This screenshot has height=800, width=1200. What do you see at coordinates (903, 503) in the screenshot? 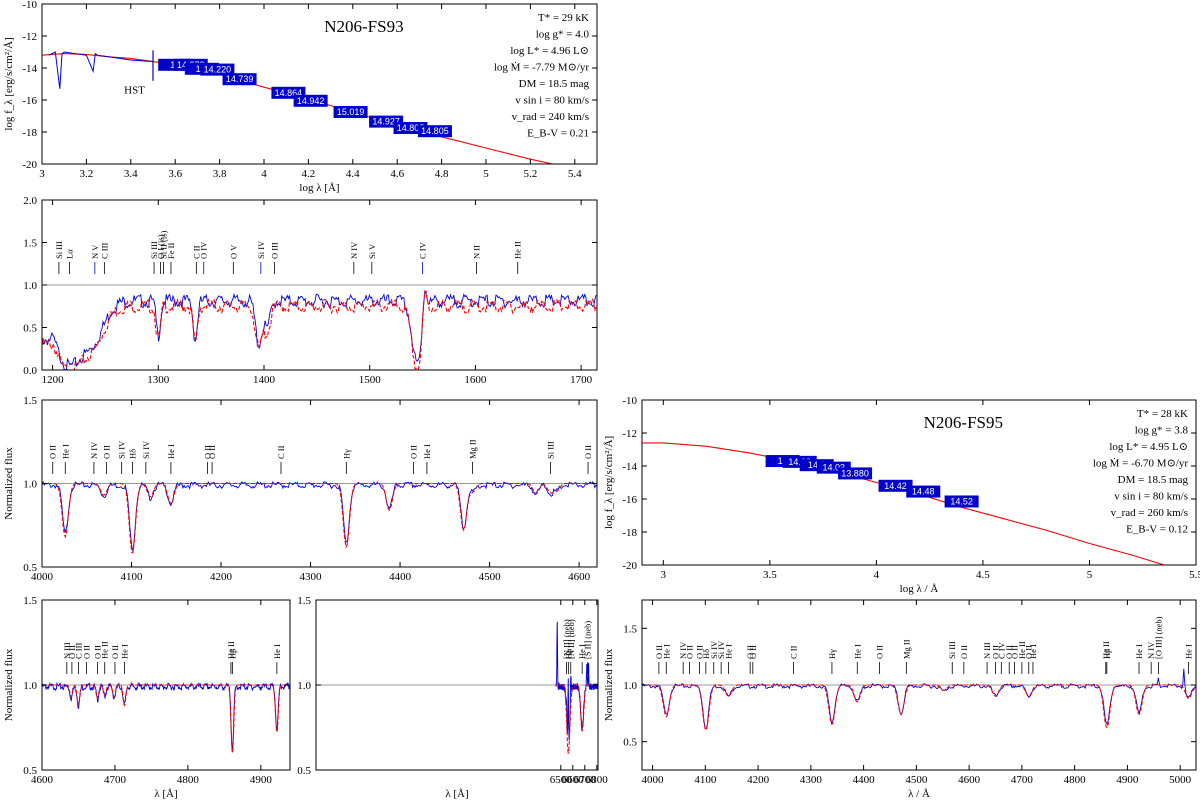
I see `model-sed-line` at bounding box center [903, 503].